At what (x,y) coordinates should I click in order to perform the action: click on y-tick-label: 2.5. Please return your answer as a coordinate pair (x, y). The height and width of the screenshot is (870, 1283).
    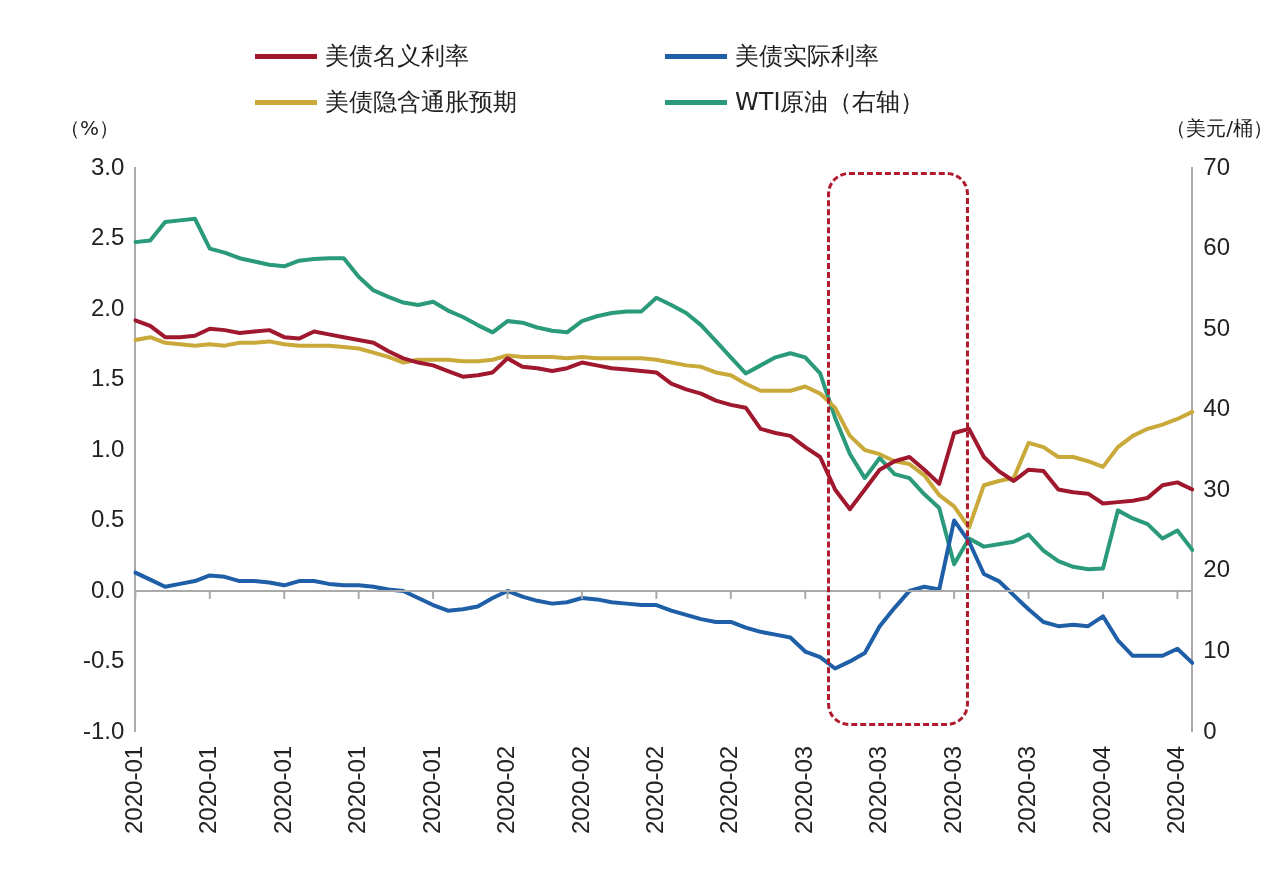
    Looking at the image, I should click on (107, 237).